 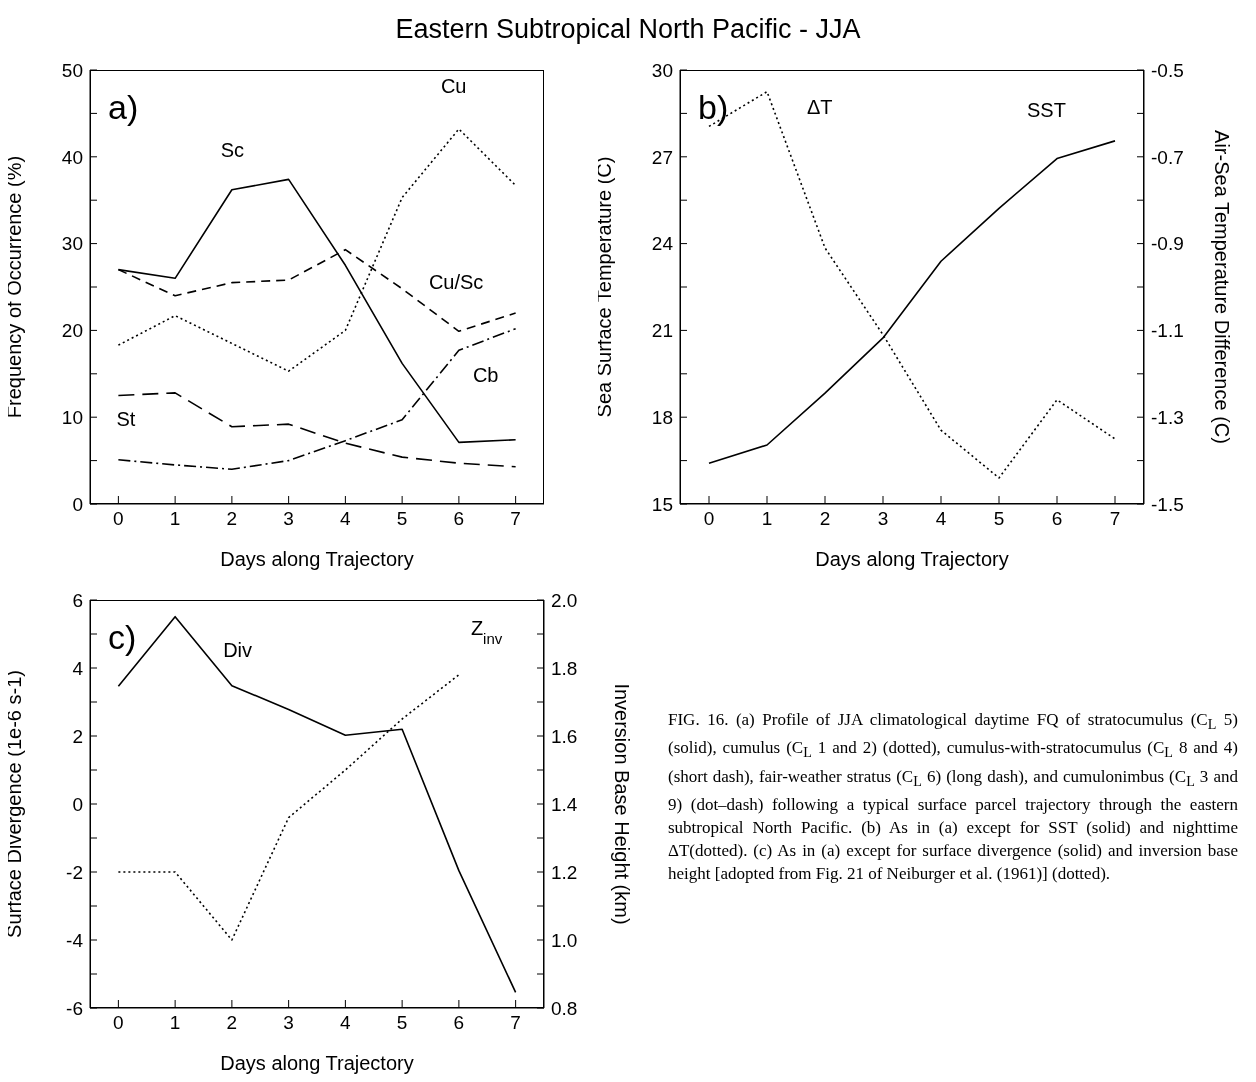 What do you see at coordinates (238, 649) in the screenshot?
I see `series-label: Div` at bounding box center [238, 649].